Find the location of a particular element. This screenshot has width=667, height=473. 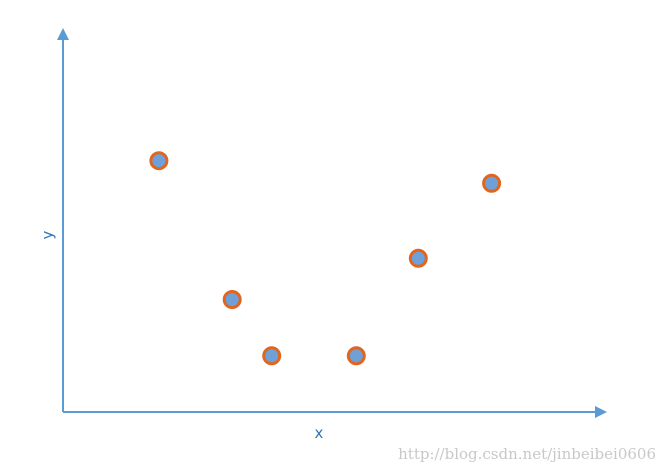

x-axis is located at coordinates (335, 412).